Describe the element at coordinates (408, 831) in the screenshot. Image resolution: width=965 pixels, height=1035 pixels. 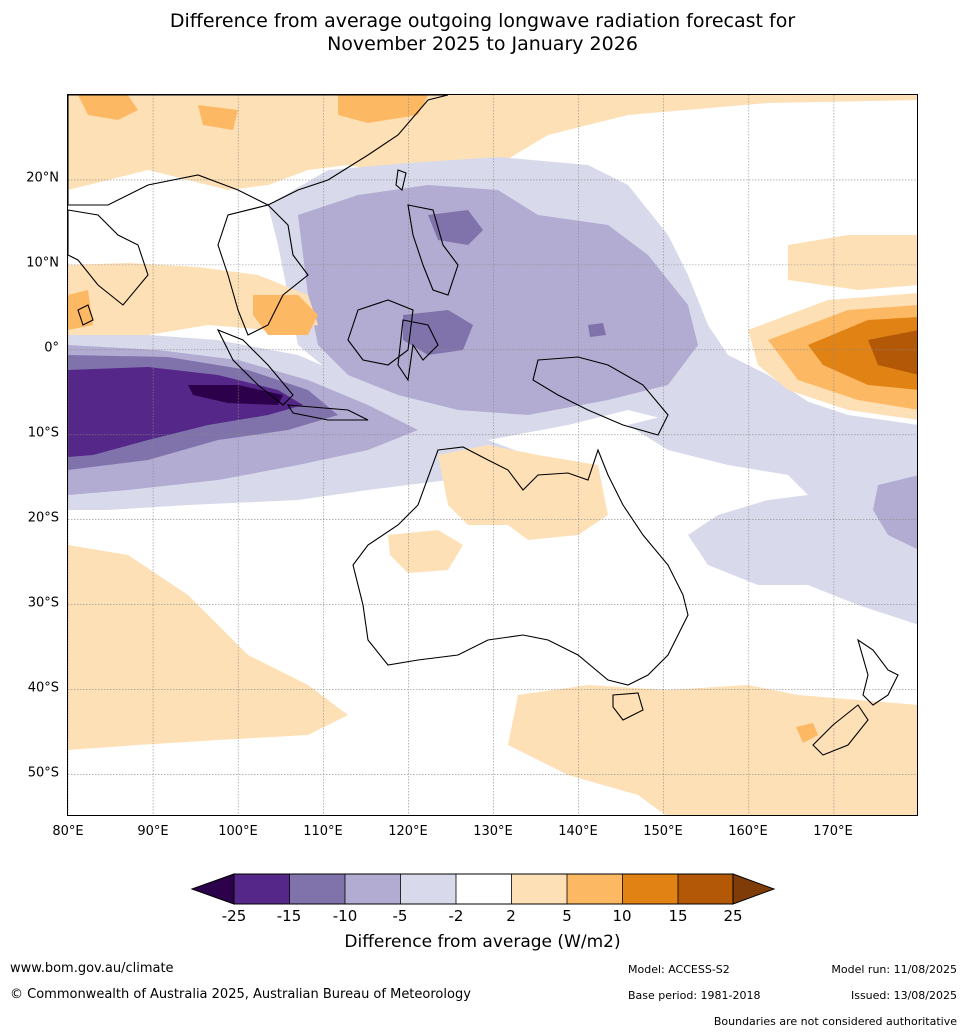
I see `lon-label-120e: 120°E` at that location.